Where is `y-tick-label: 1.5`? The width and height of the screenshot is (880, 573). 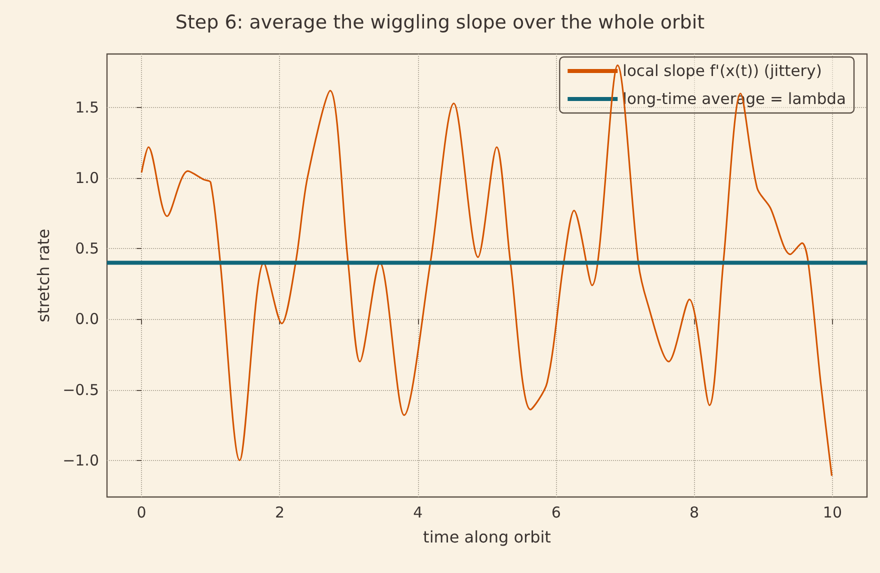
y-tick-label: 1.5 is located at coordinates (87, 107).